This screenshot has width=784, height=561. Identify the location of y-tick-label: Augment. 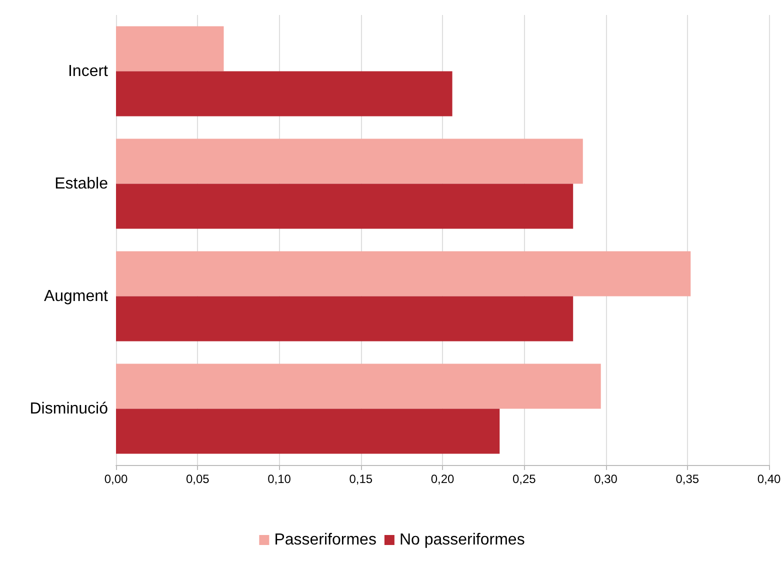
(76, 296).